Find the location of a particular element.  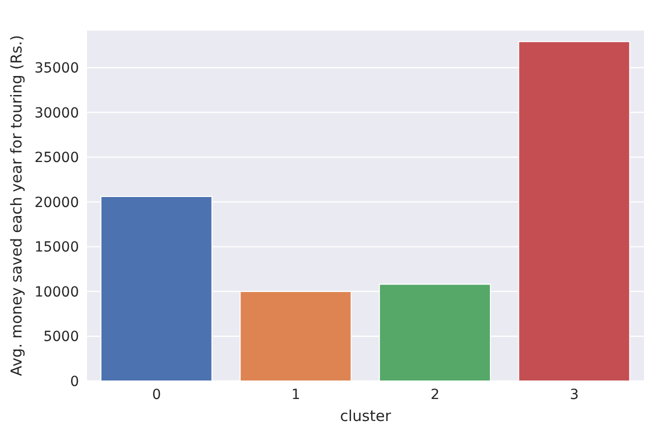

x-tick-label: 0 is located at coordinates (157, 394).